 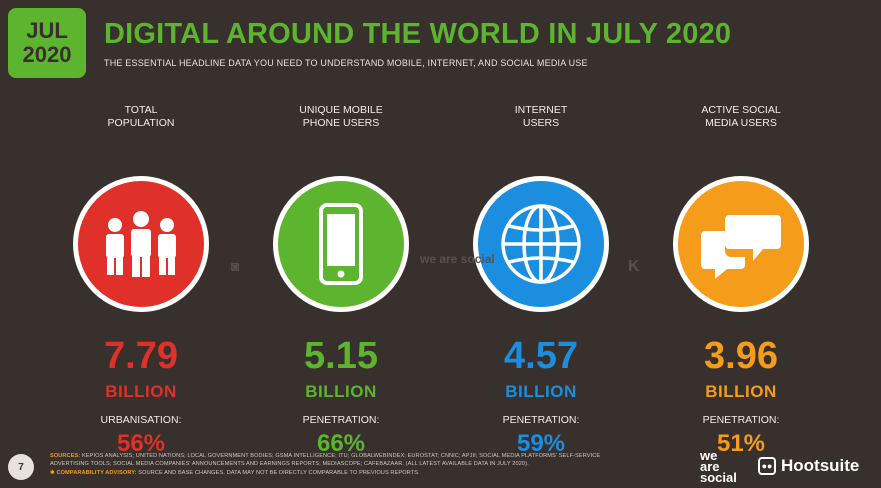 I want to click on hootsuite-logo: ●● Hootsuite, so click(x=808, y=466).